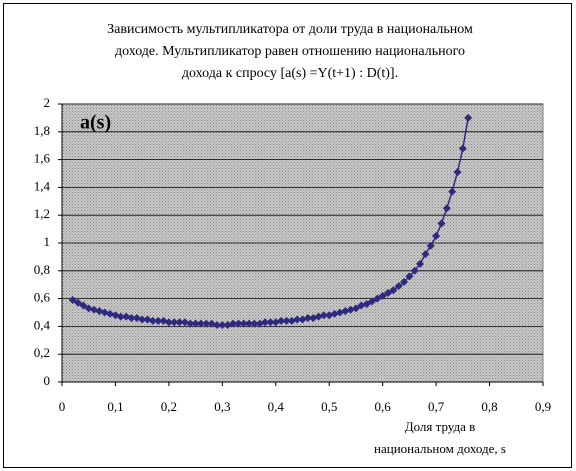 The width and height of the screenshot is (576, 471). What do you see at coordinates (42, 297) in the screenshot?
I see `y-tick-label: 0,6` at bounding box center [42, 297].